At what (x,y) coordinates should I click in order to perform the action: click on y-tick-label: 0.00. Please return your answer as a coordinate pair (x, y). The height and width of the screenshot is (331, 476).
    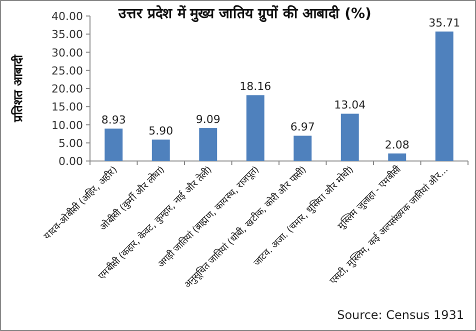
    Looking at the image, I should click on (70, 161).